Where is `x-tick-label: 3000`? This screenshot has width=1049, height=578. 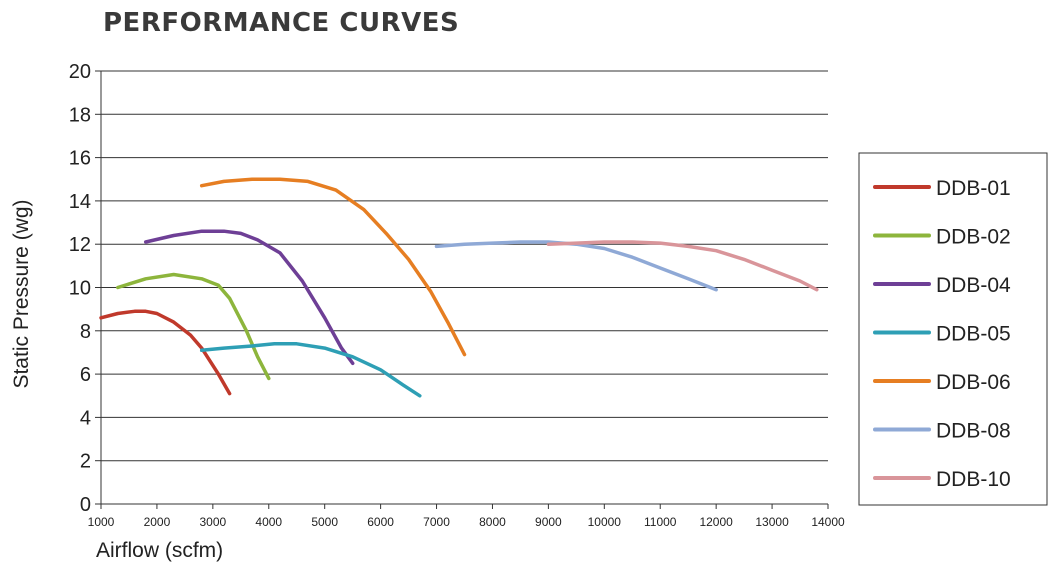
x-tick-label: 3000 is located at coordinates (212, 522).